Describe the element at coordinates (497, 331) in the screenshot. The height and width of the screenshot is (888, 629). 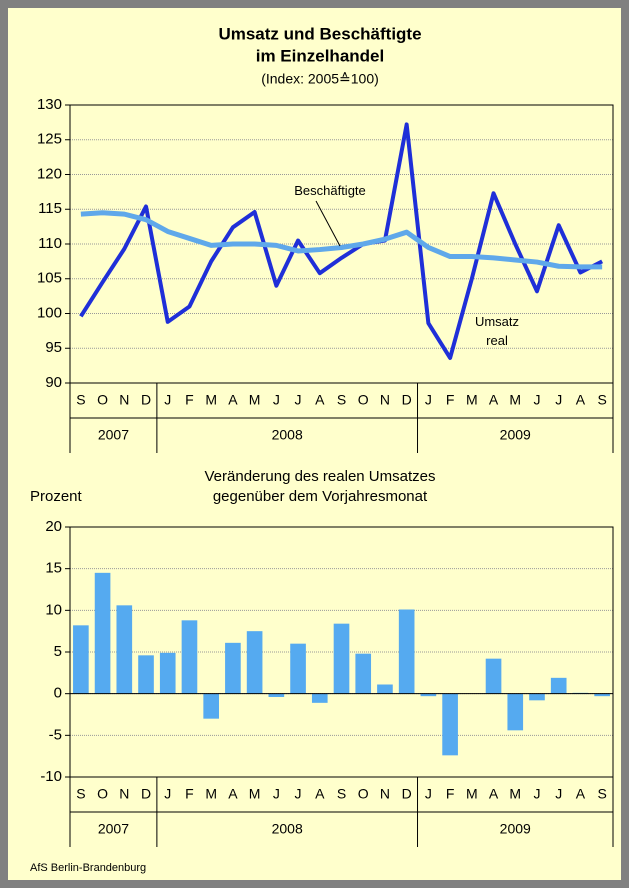
I see `series-label: Umsatz real` at that location.